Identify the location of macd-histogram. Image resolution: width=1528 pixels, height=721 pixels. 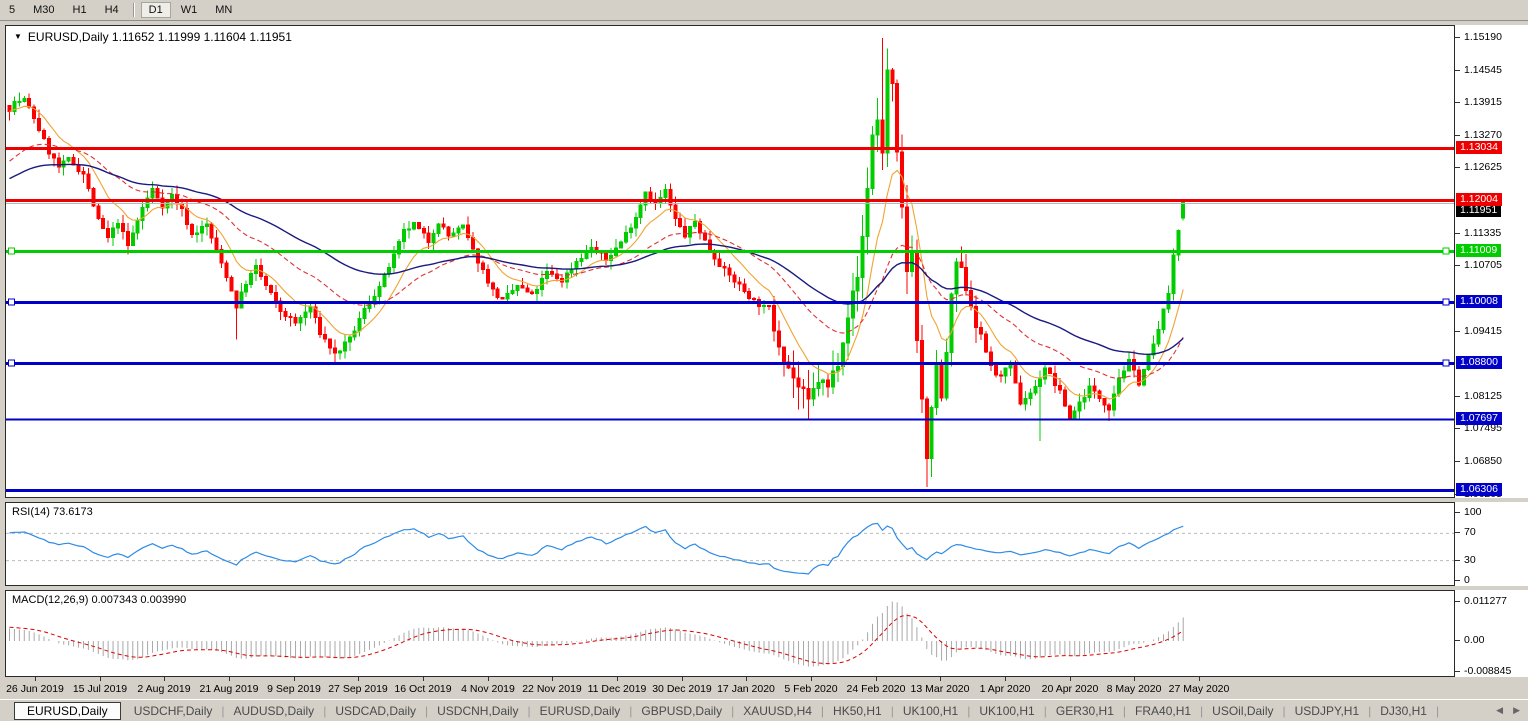
(596, 634).